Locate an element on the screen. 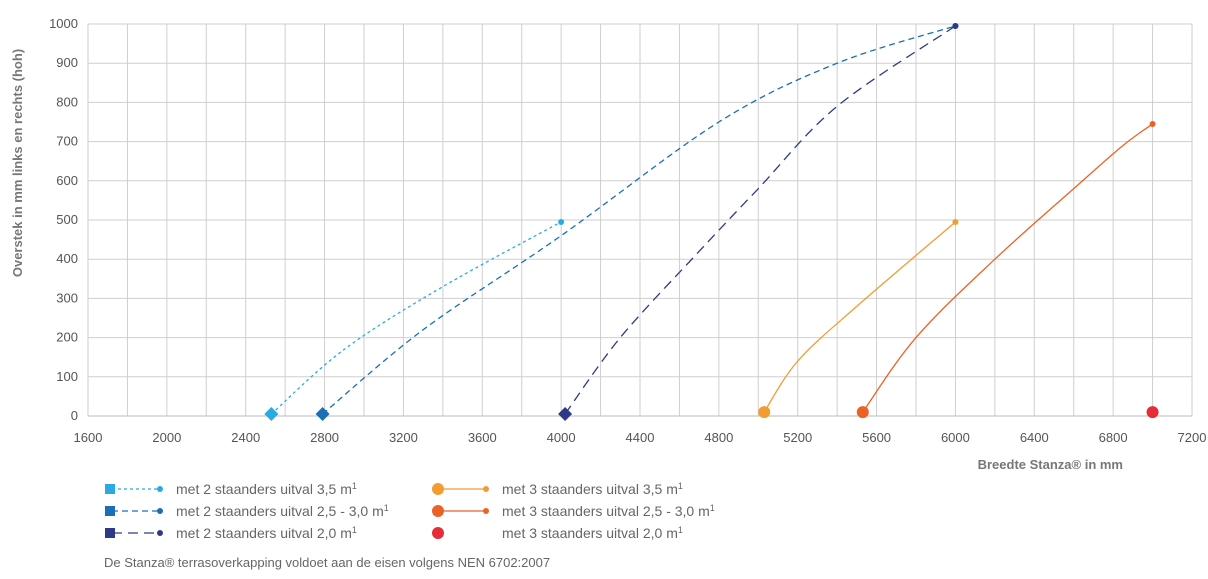 The height and width of the screenshot is (579, 1208). series-s5 is located at coordinates (1006, 269).